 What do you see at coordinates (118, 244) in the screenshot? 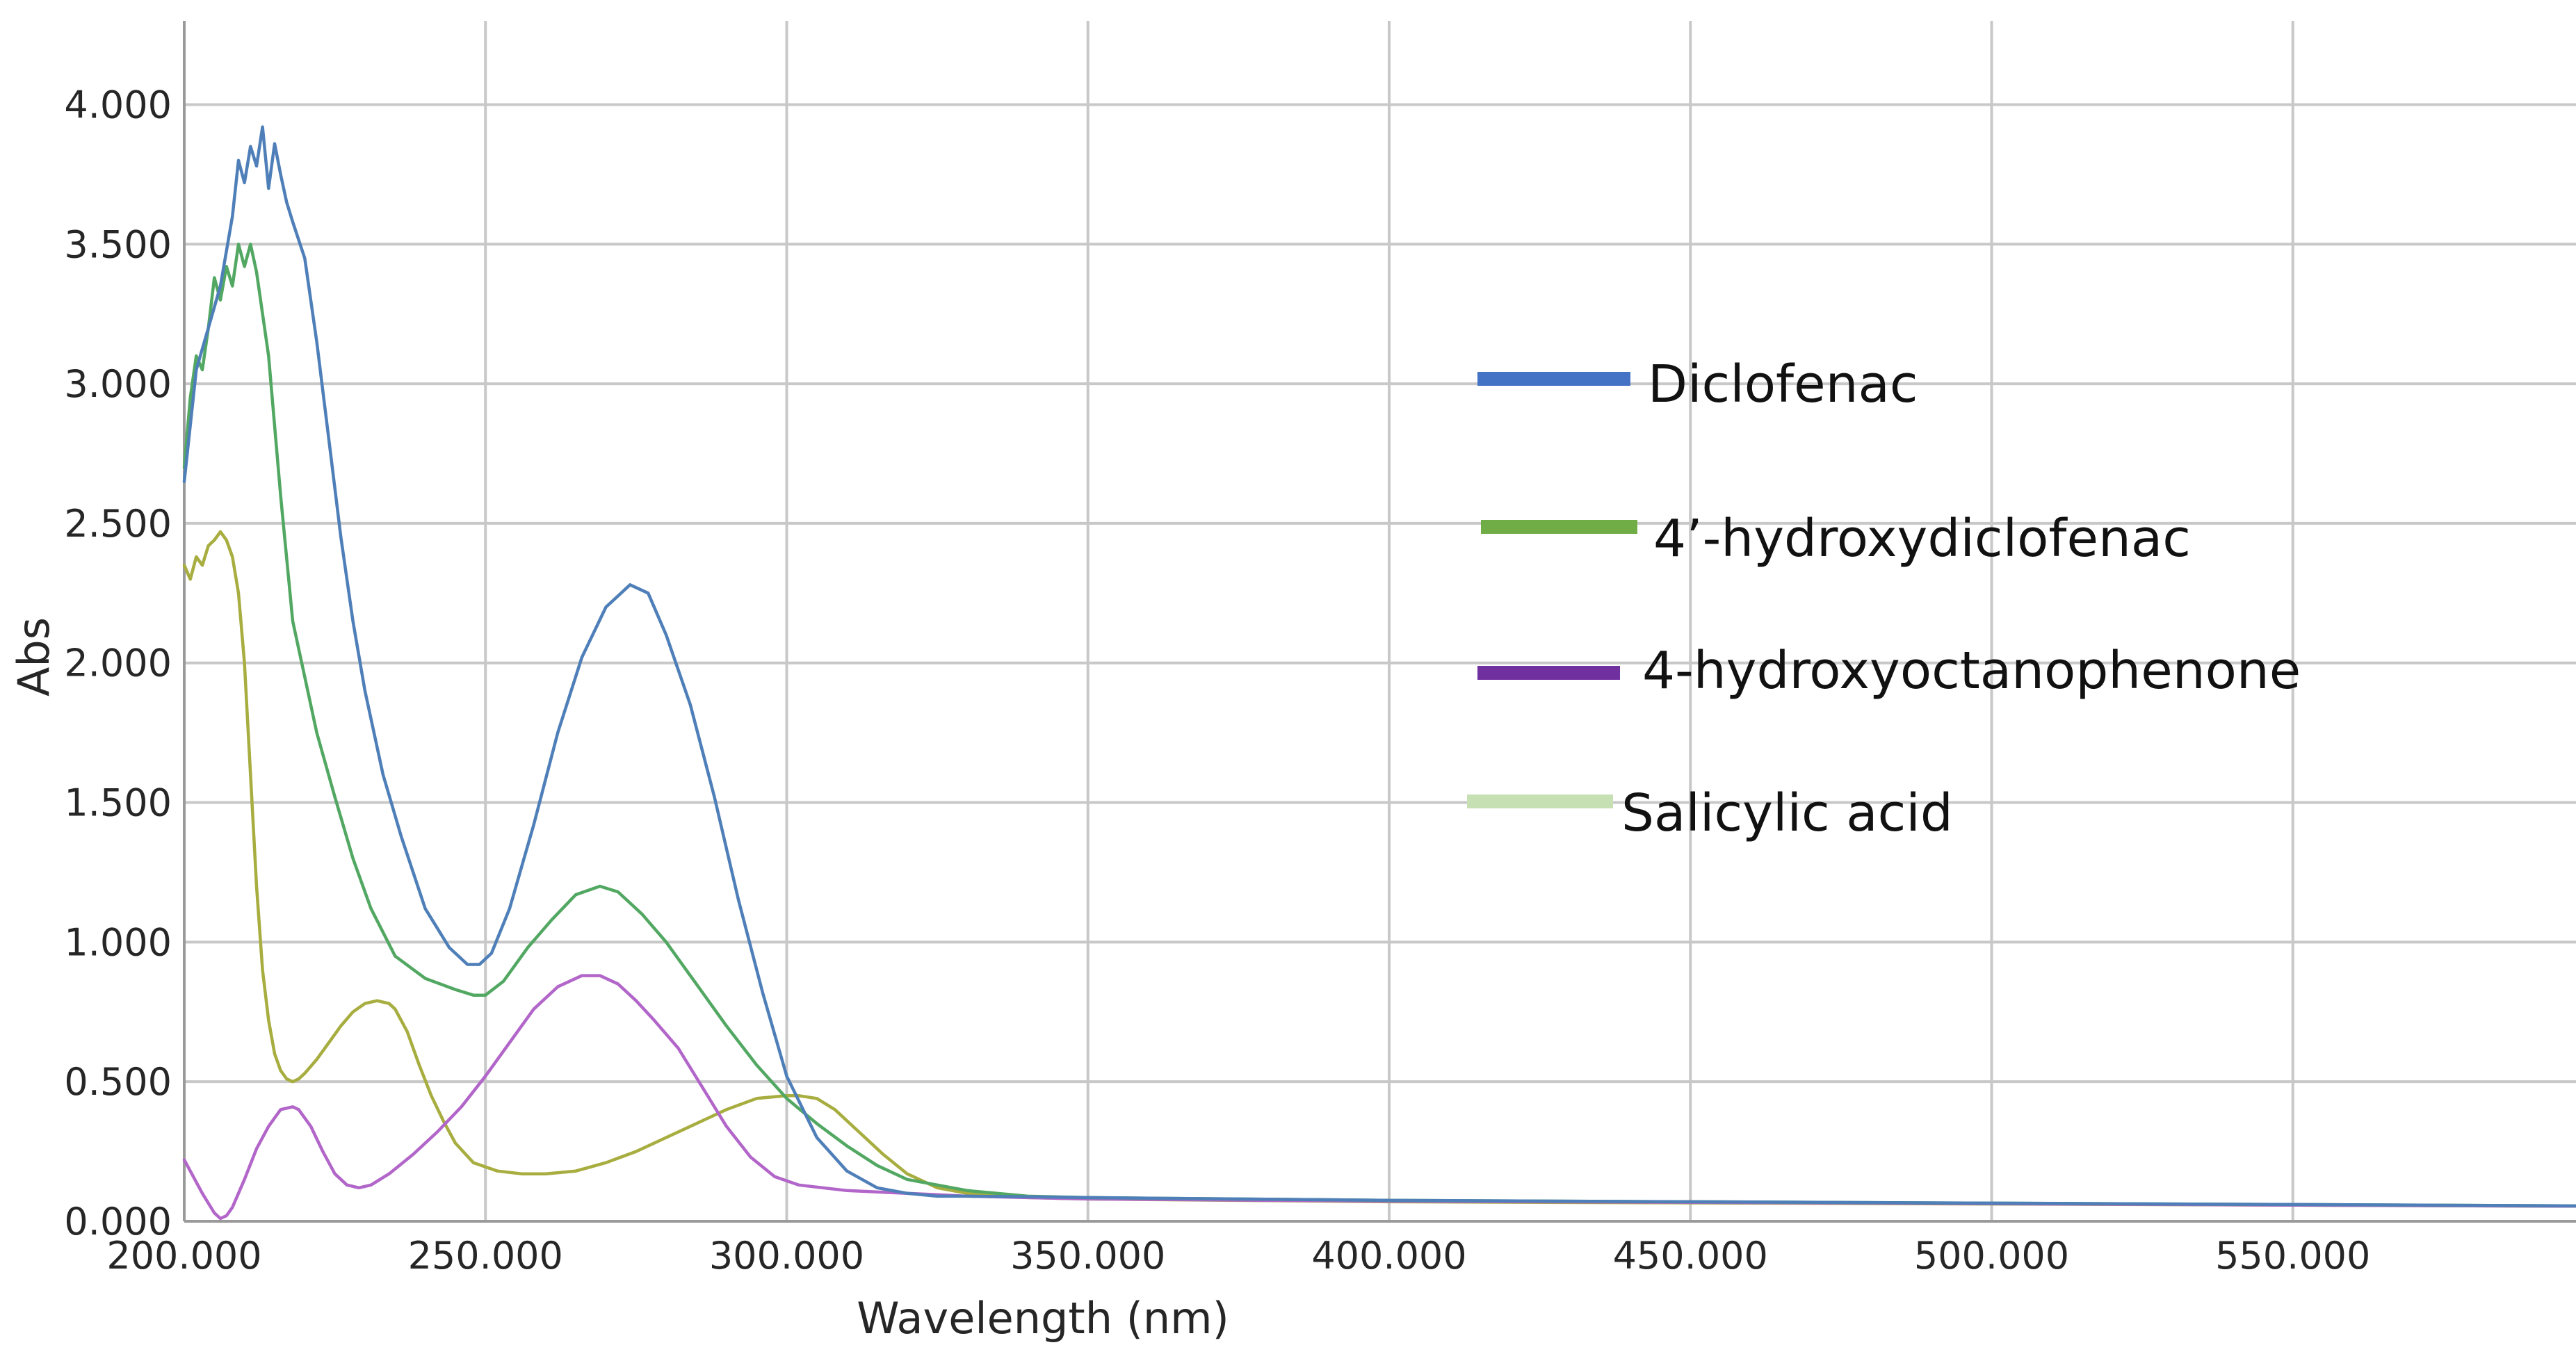
I see `y-tick-label: 3.500` at bounding box center [118, 244].